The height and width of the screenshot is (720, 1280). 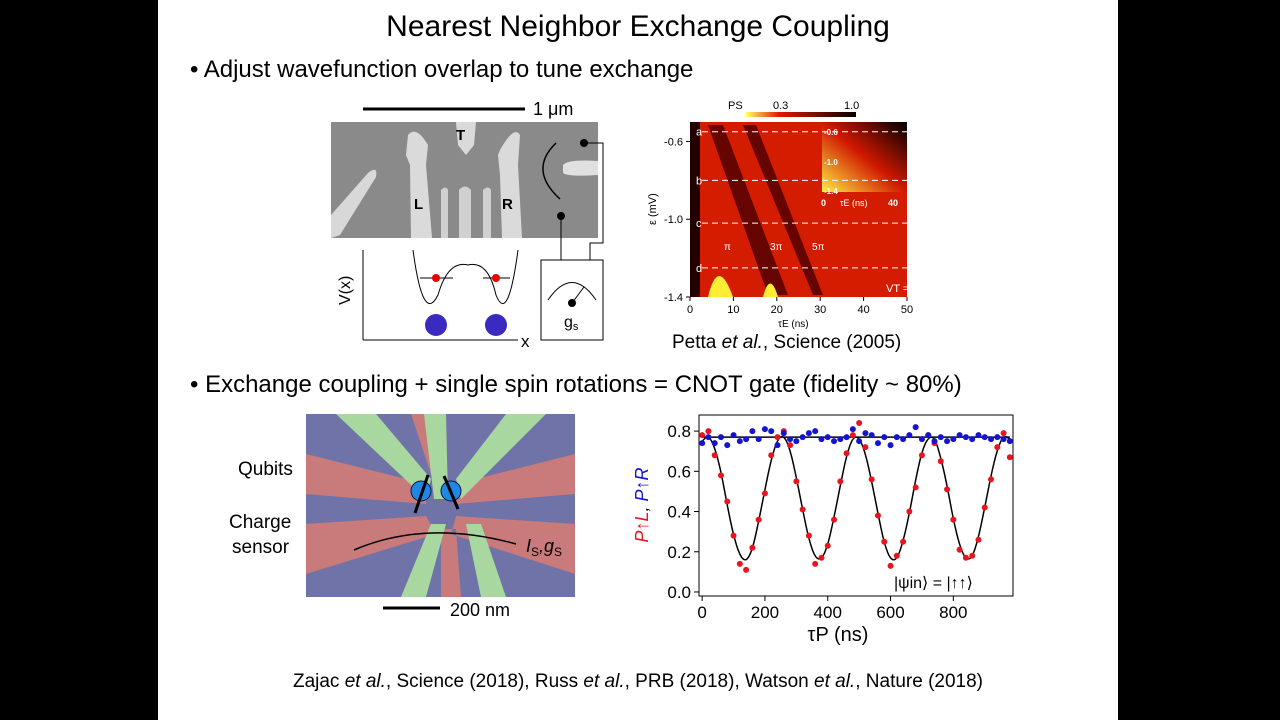 What do you see at coordinates (436, 325) in the screenshot?
I see `nuclei-left` at bounding box center [436, 325].